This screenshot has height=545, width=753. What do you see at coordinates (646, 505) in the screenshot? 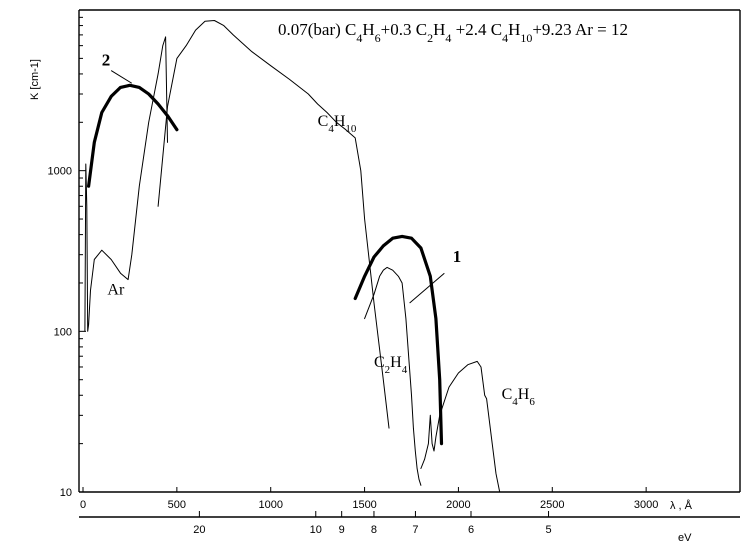
I see `x-tick-label: 3000` at bounding box center [646, 505].